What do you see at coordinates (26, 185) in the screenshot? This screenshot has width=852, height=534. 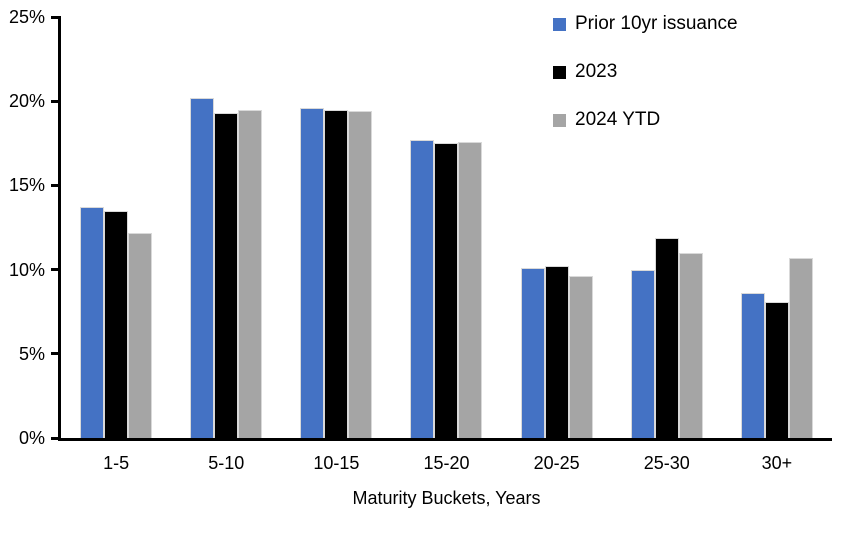 I see `y-axis-tick-label: 15%` at bounding box center [26, 185].